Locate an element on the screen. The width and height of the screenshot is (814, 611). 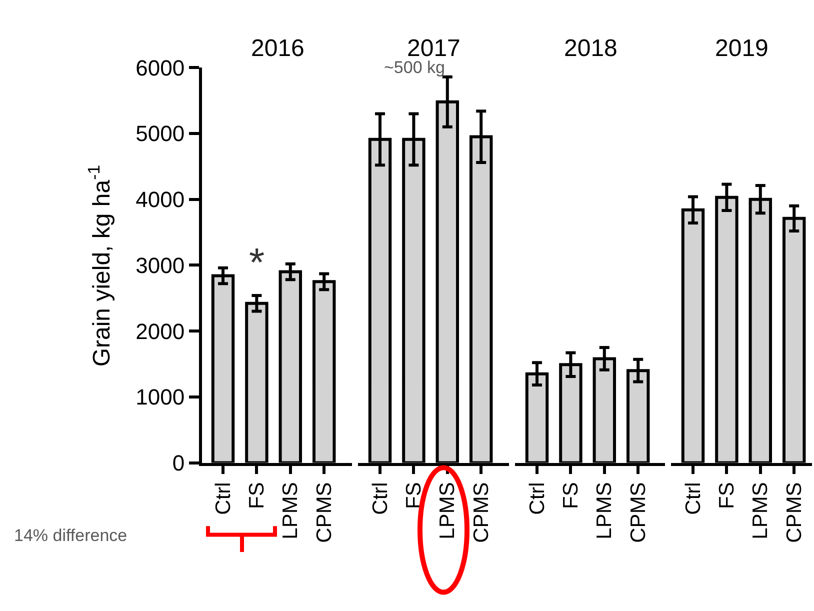
y-tick-label: 1000 is located at coordinates (160, 397).